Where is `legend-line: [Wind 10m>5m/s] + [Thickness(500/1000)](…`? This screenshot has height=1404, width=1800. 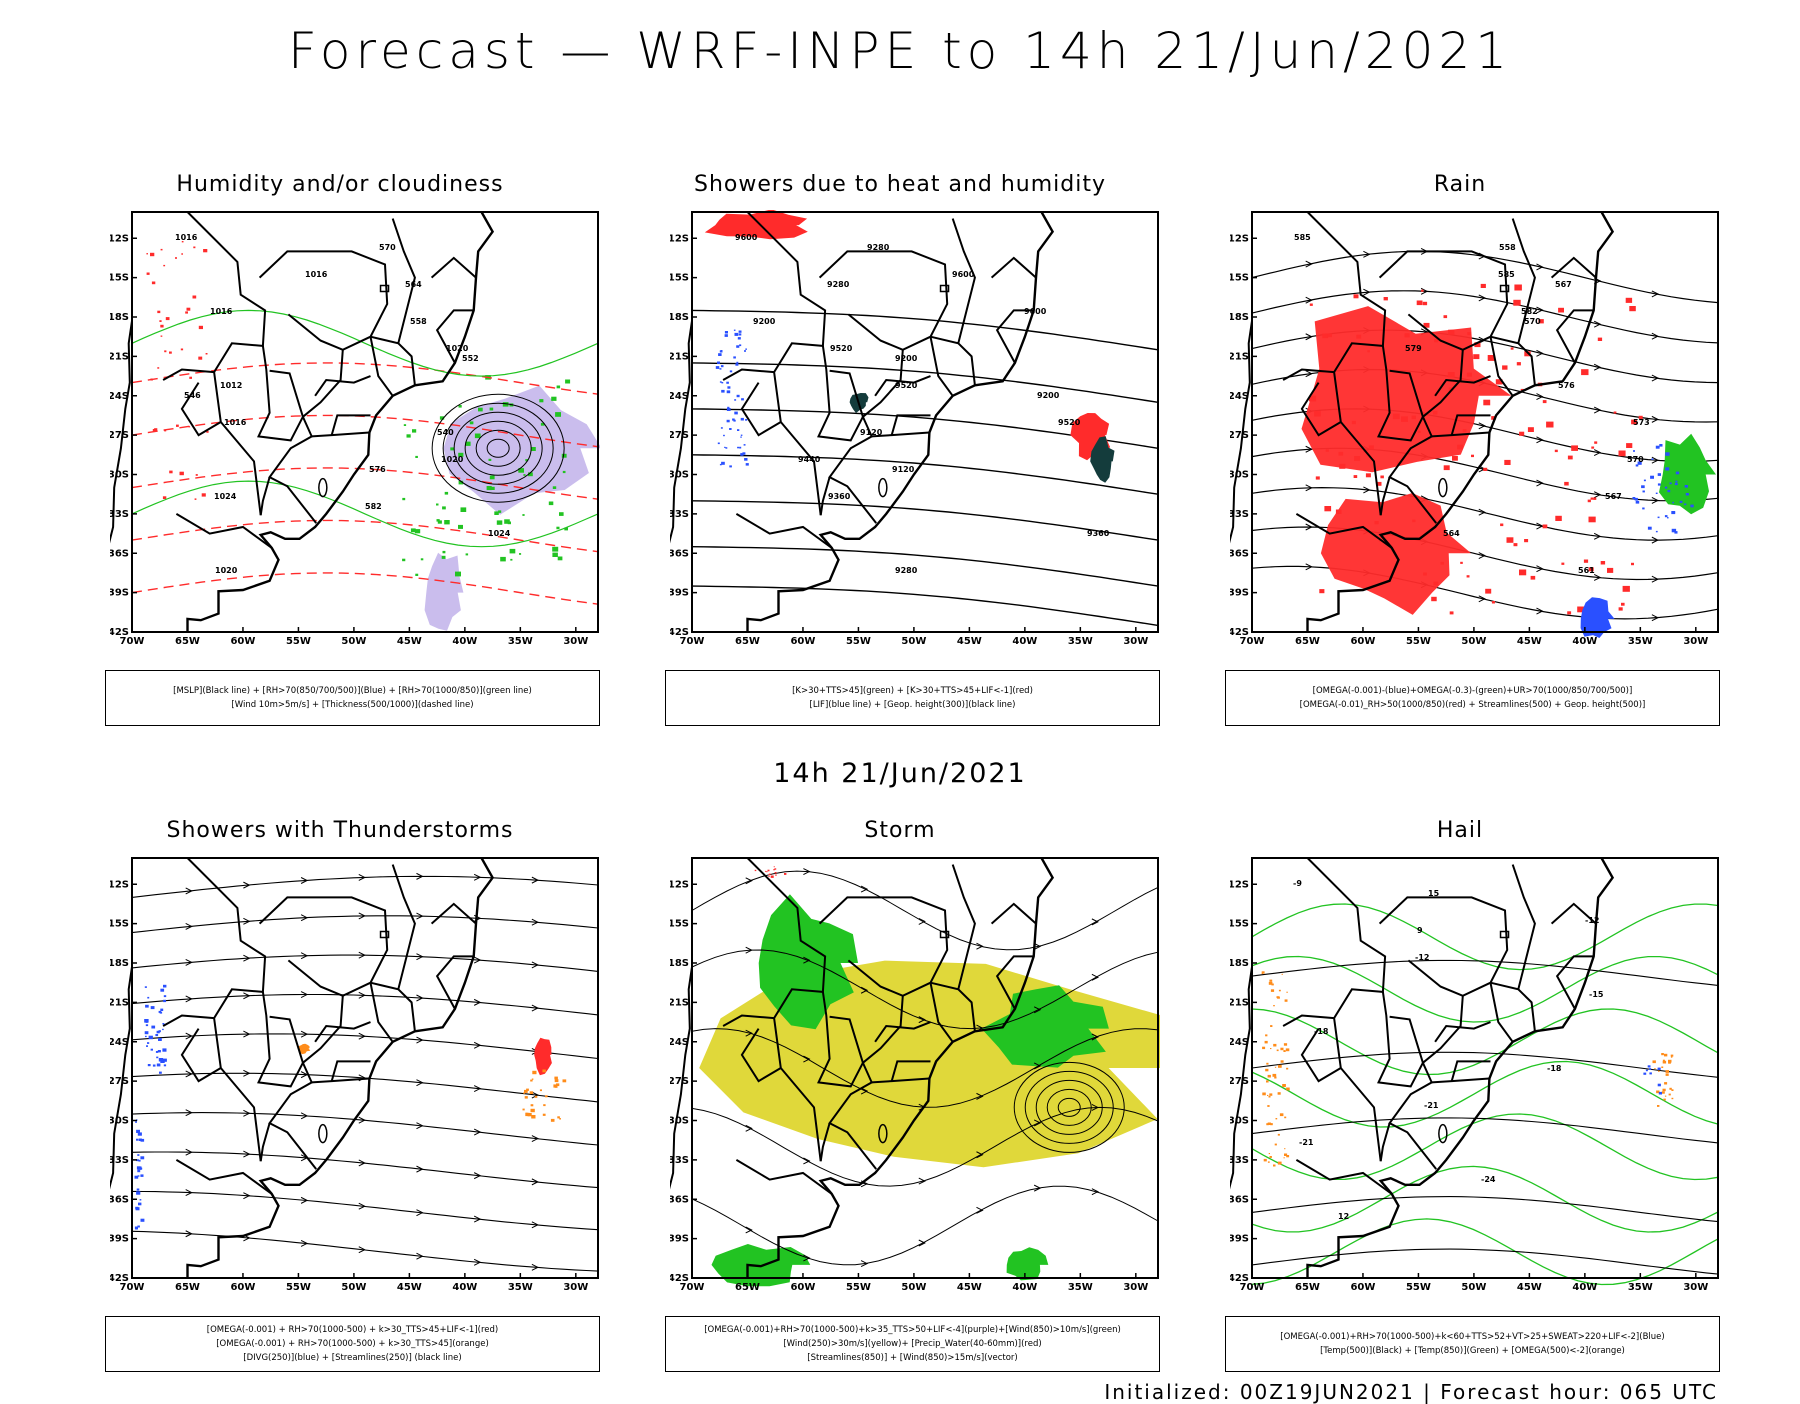
legend-line: [Wind 10m>5m/s] + [Thickness(500/1000)](… is located at coordinates (352, 705).